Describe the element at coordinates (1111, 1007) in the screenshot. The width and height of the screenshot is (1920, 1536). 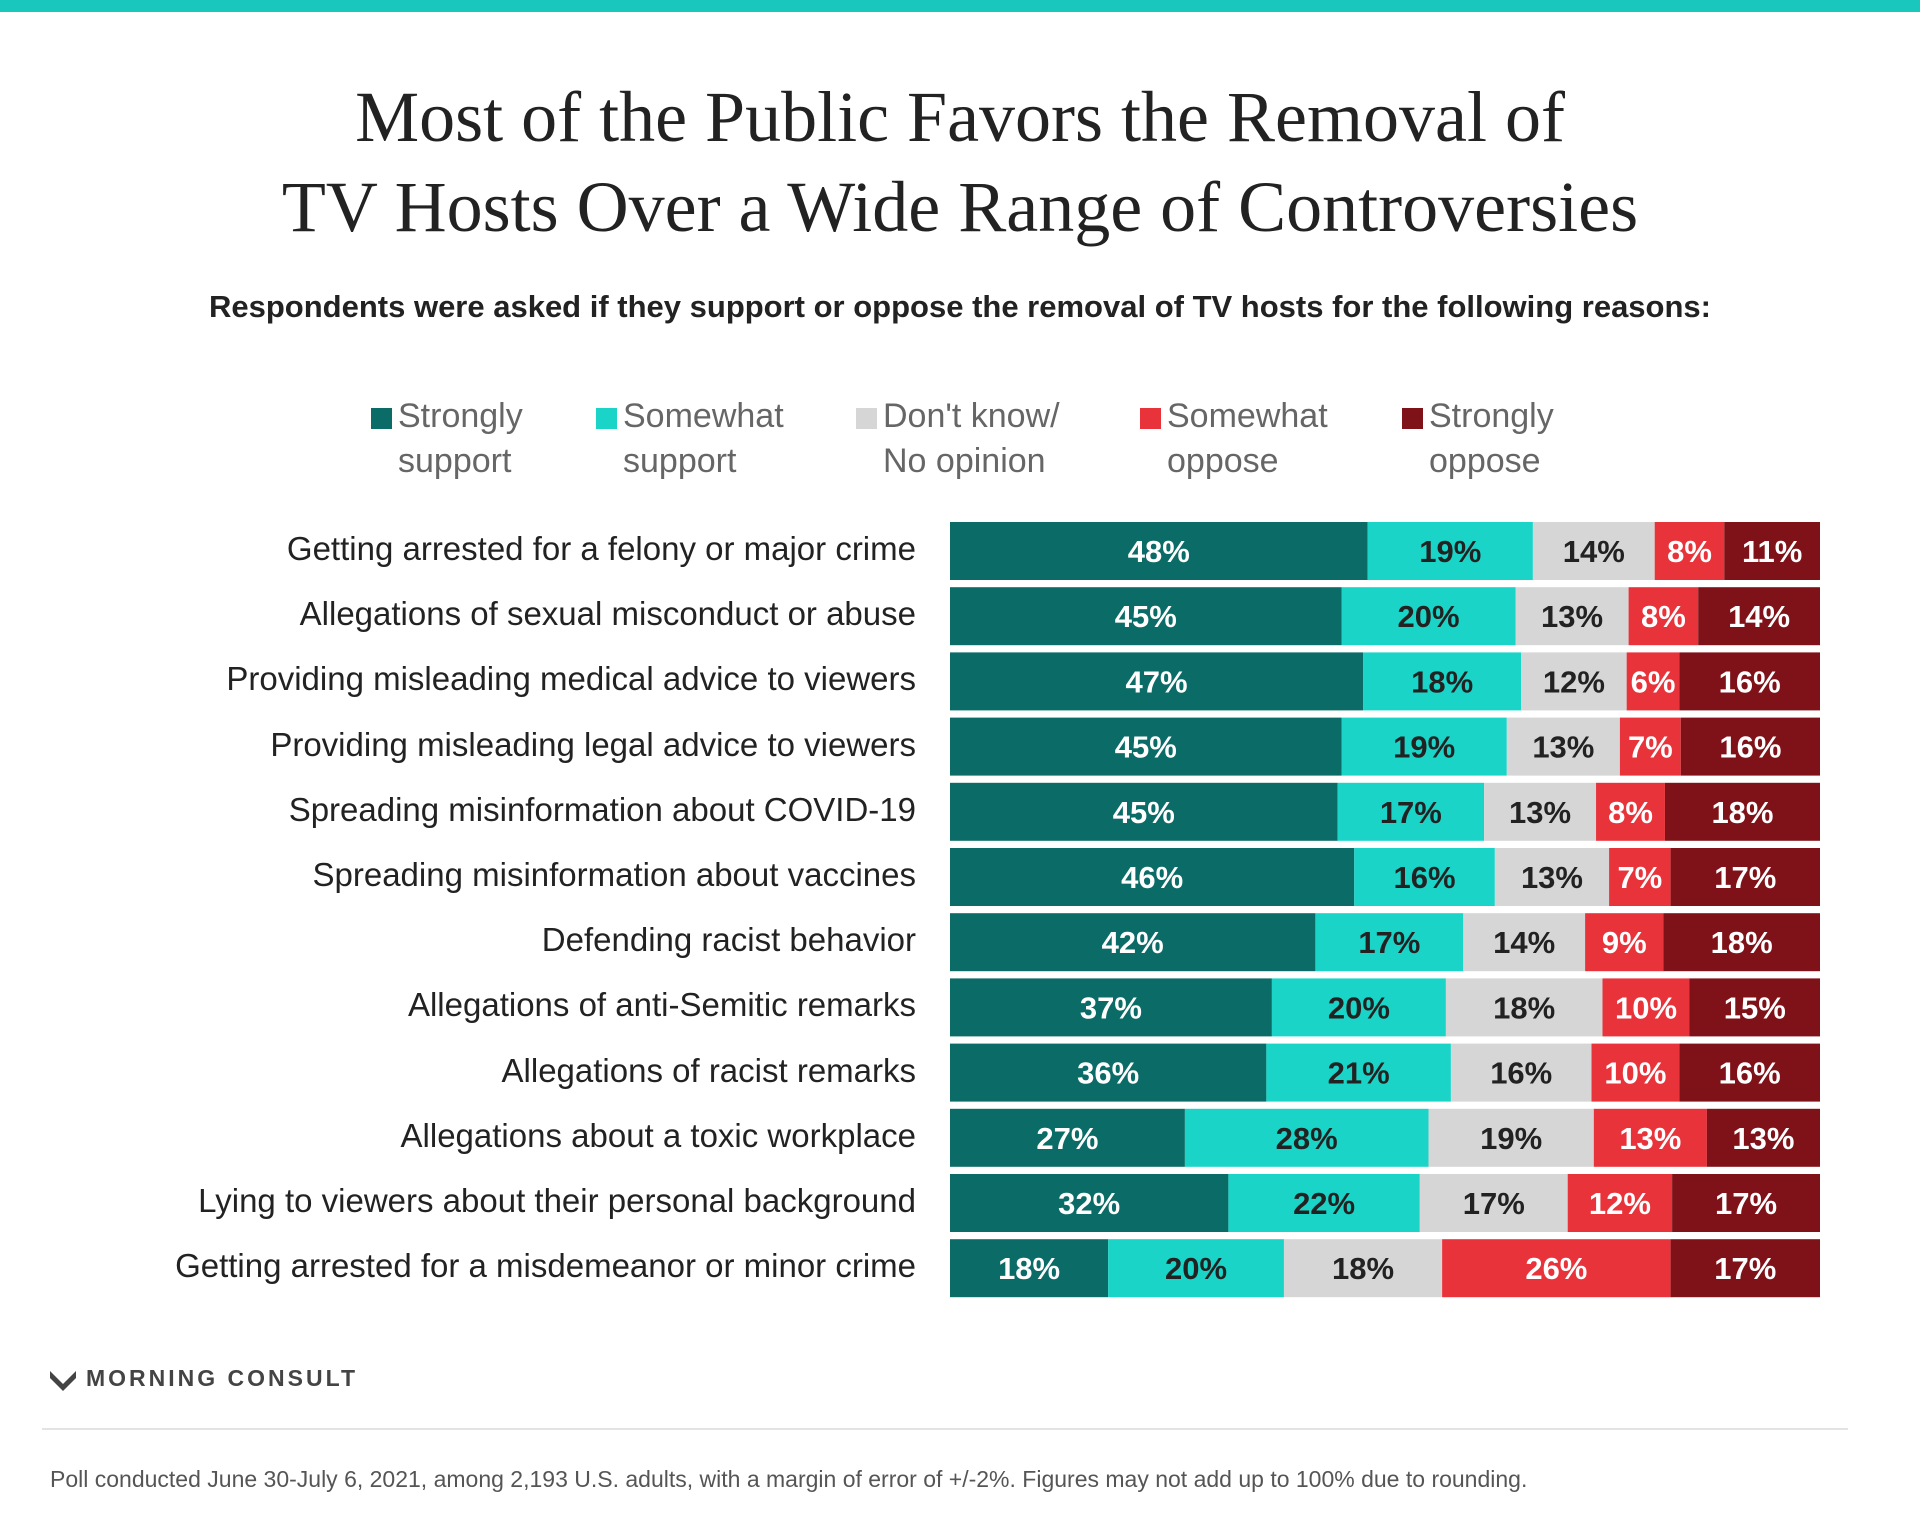
I see `data-label: 37%` at that location.